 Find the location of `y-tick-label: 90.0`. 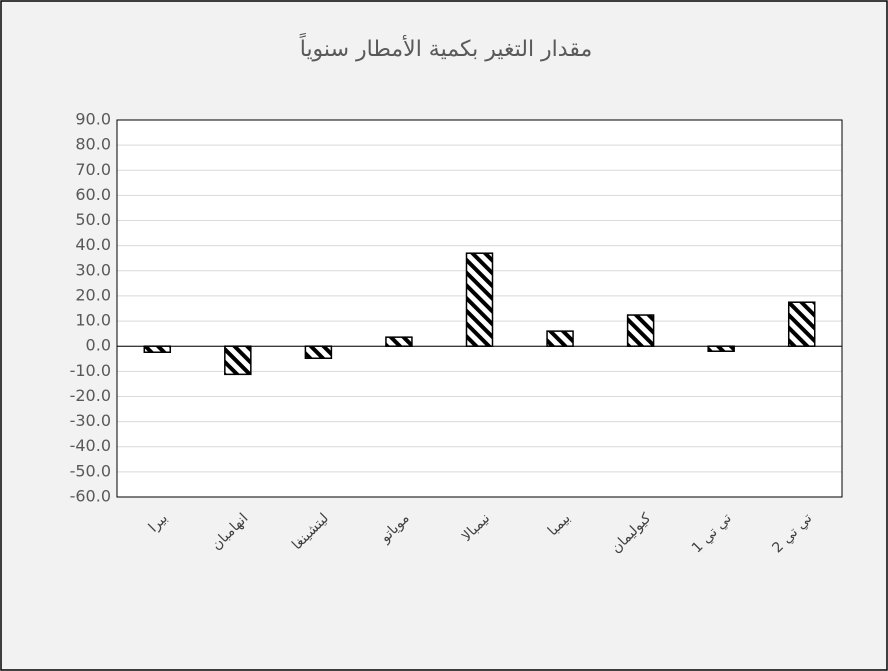

y-tick-label: 90.0 is located at coordinates (93, 119).